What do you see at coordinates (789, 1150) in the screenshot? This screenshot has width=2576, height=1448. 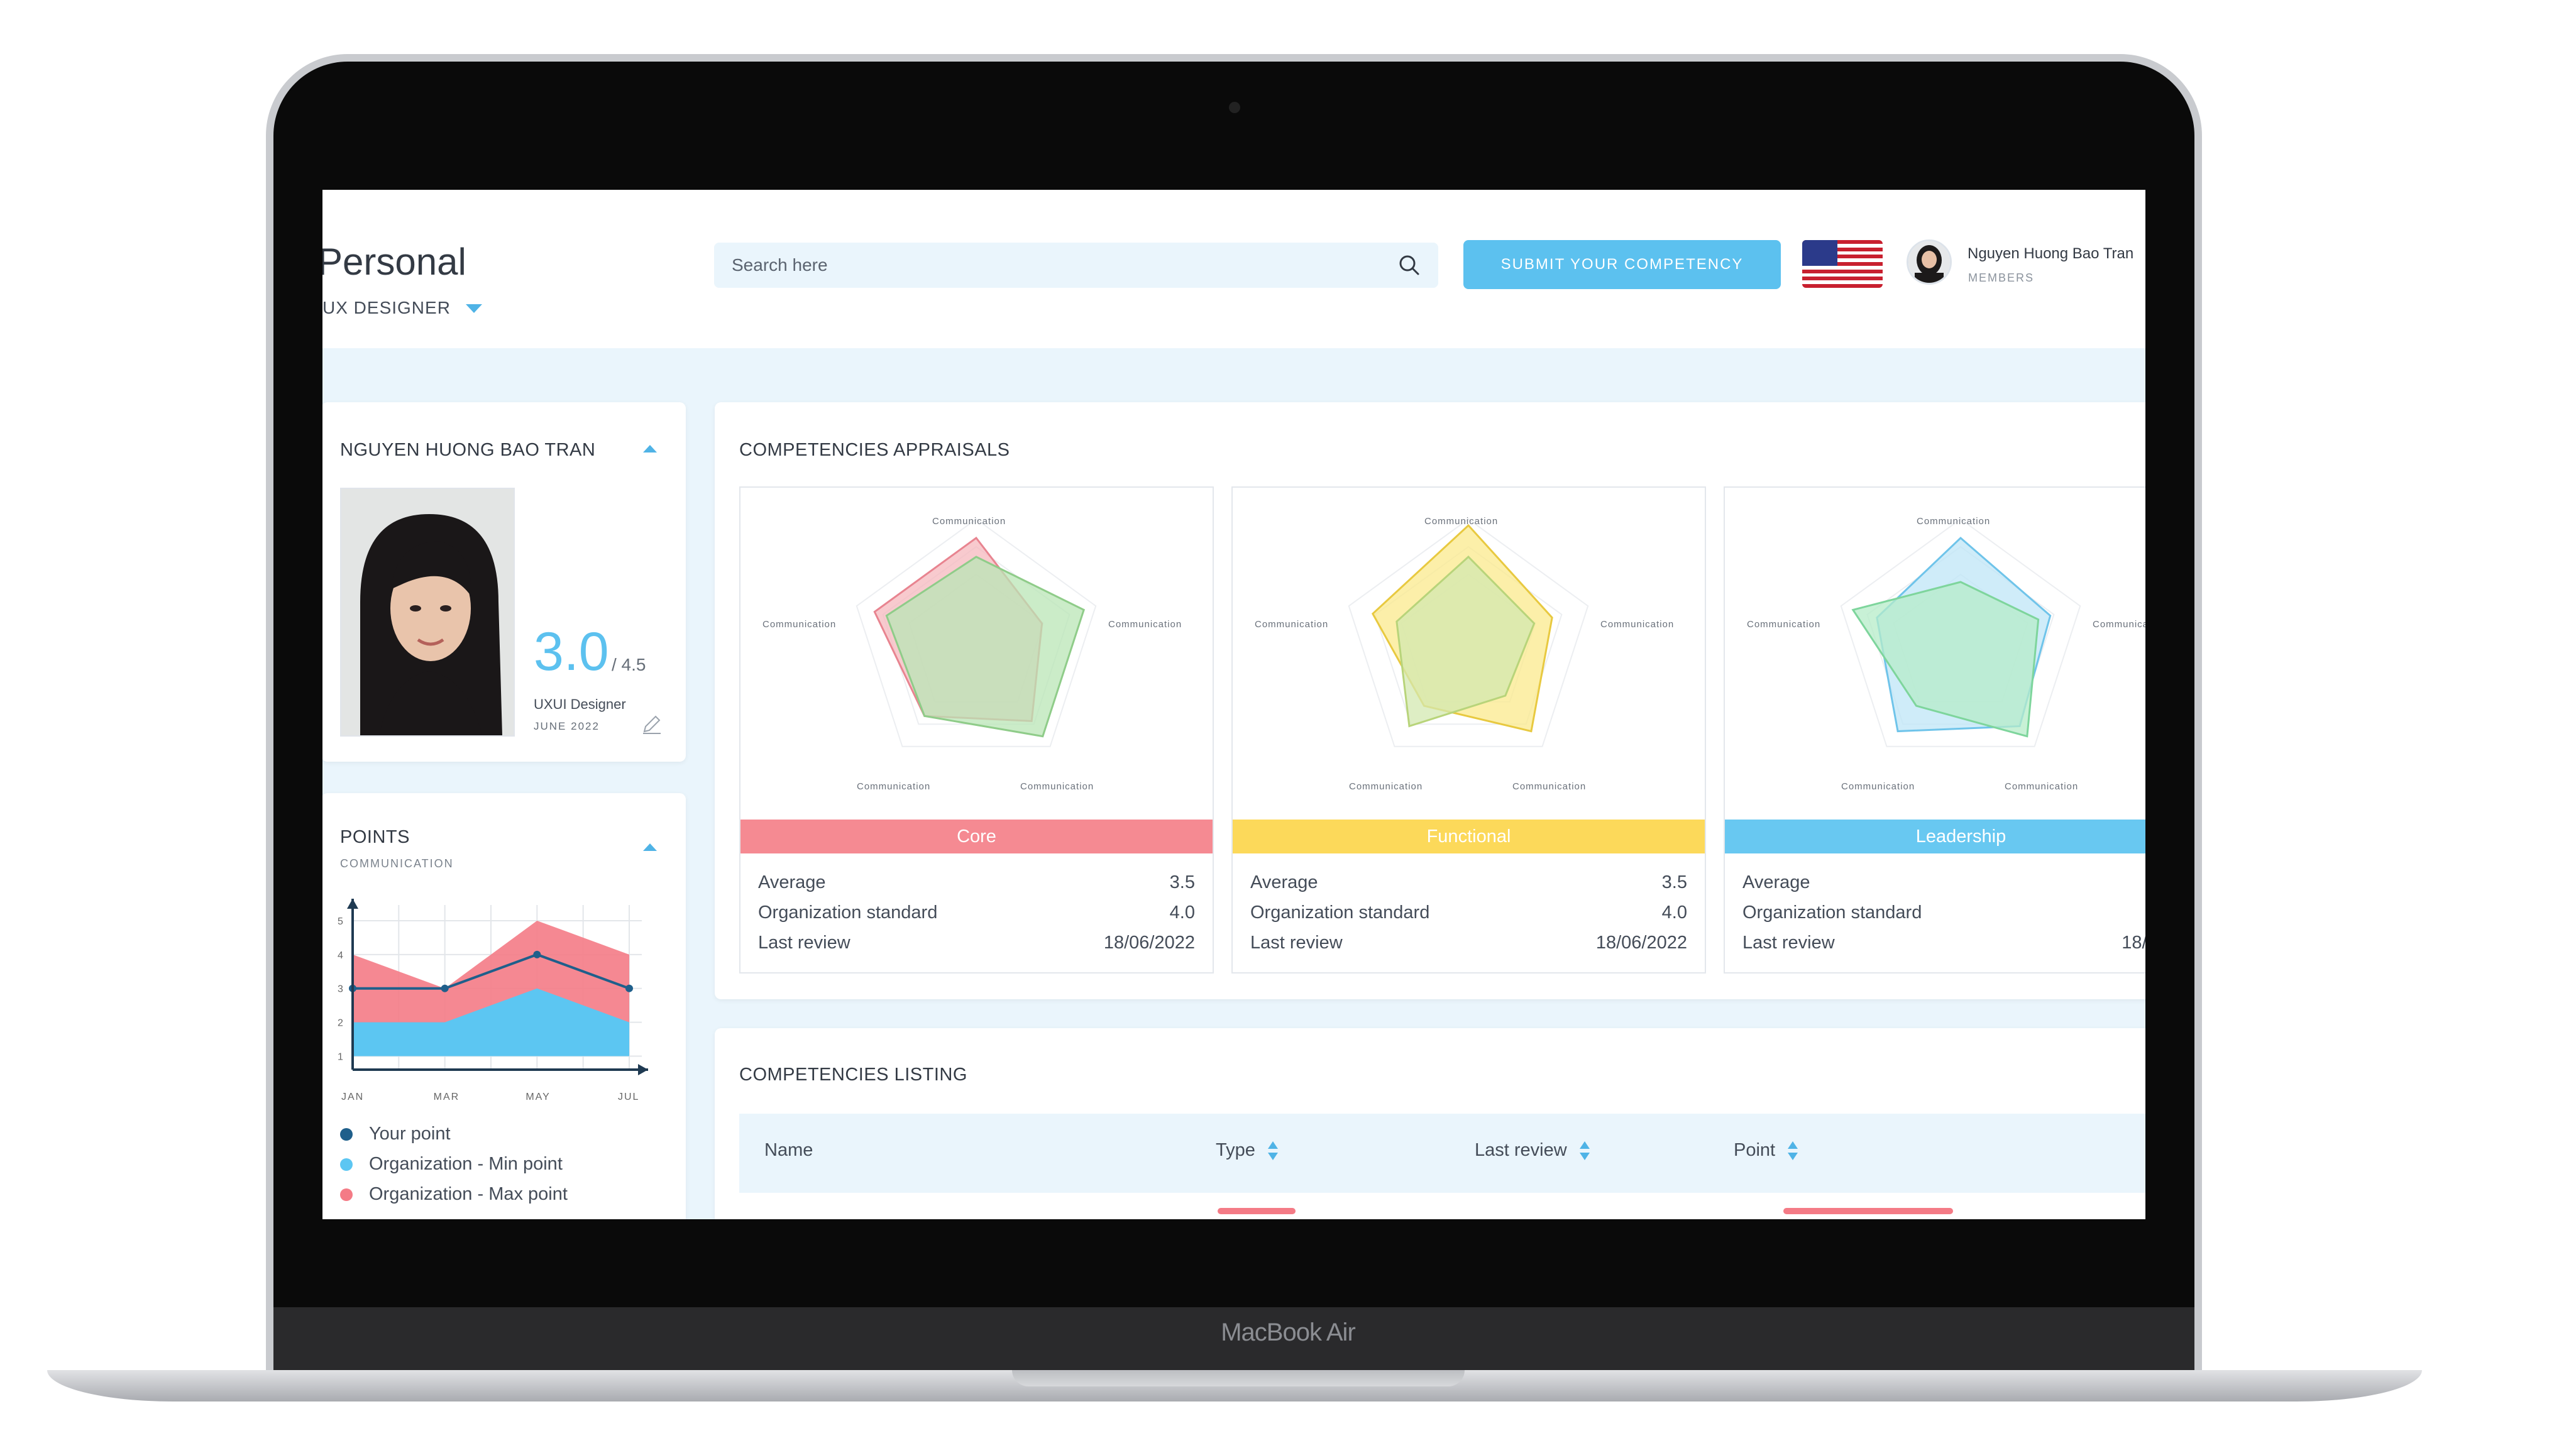 I see `column-name: Name` at bounding box center [789, 1150].